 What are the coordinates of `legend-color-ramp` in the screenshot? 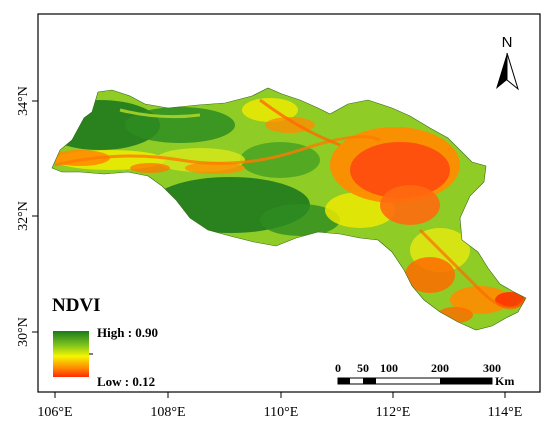 It's located at (71, 354).